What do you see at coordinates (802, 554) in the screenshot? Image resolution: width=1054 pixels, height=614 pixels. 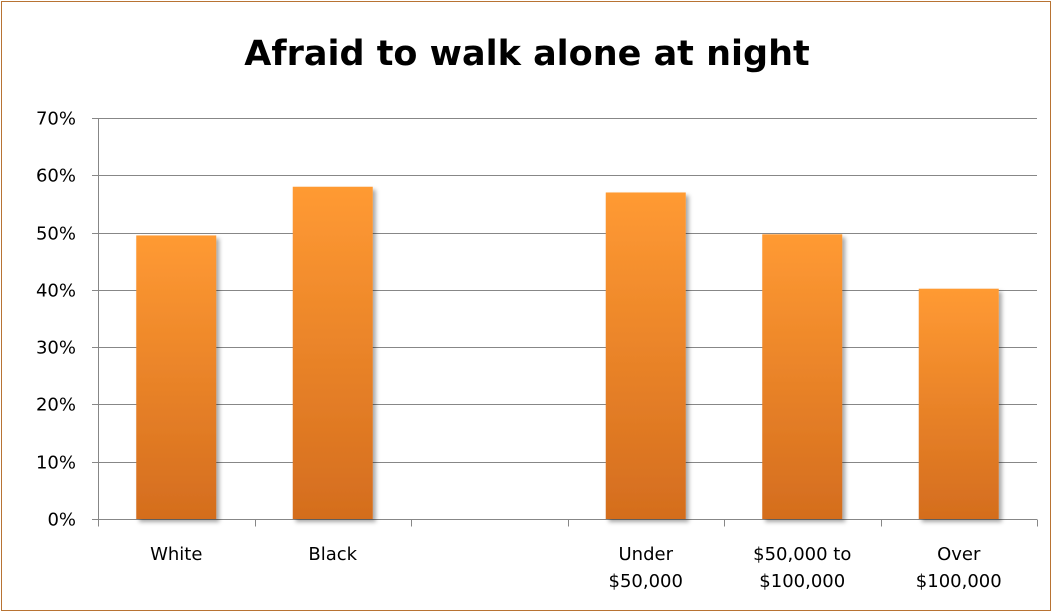 I see `x-tick-label: $50,000 to` at bounding box center [802, 554].